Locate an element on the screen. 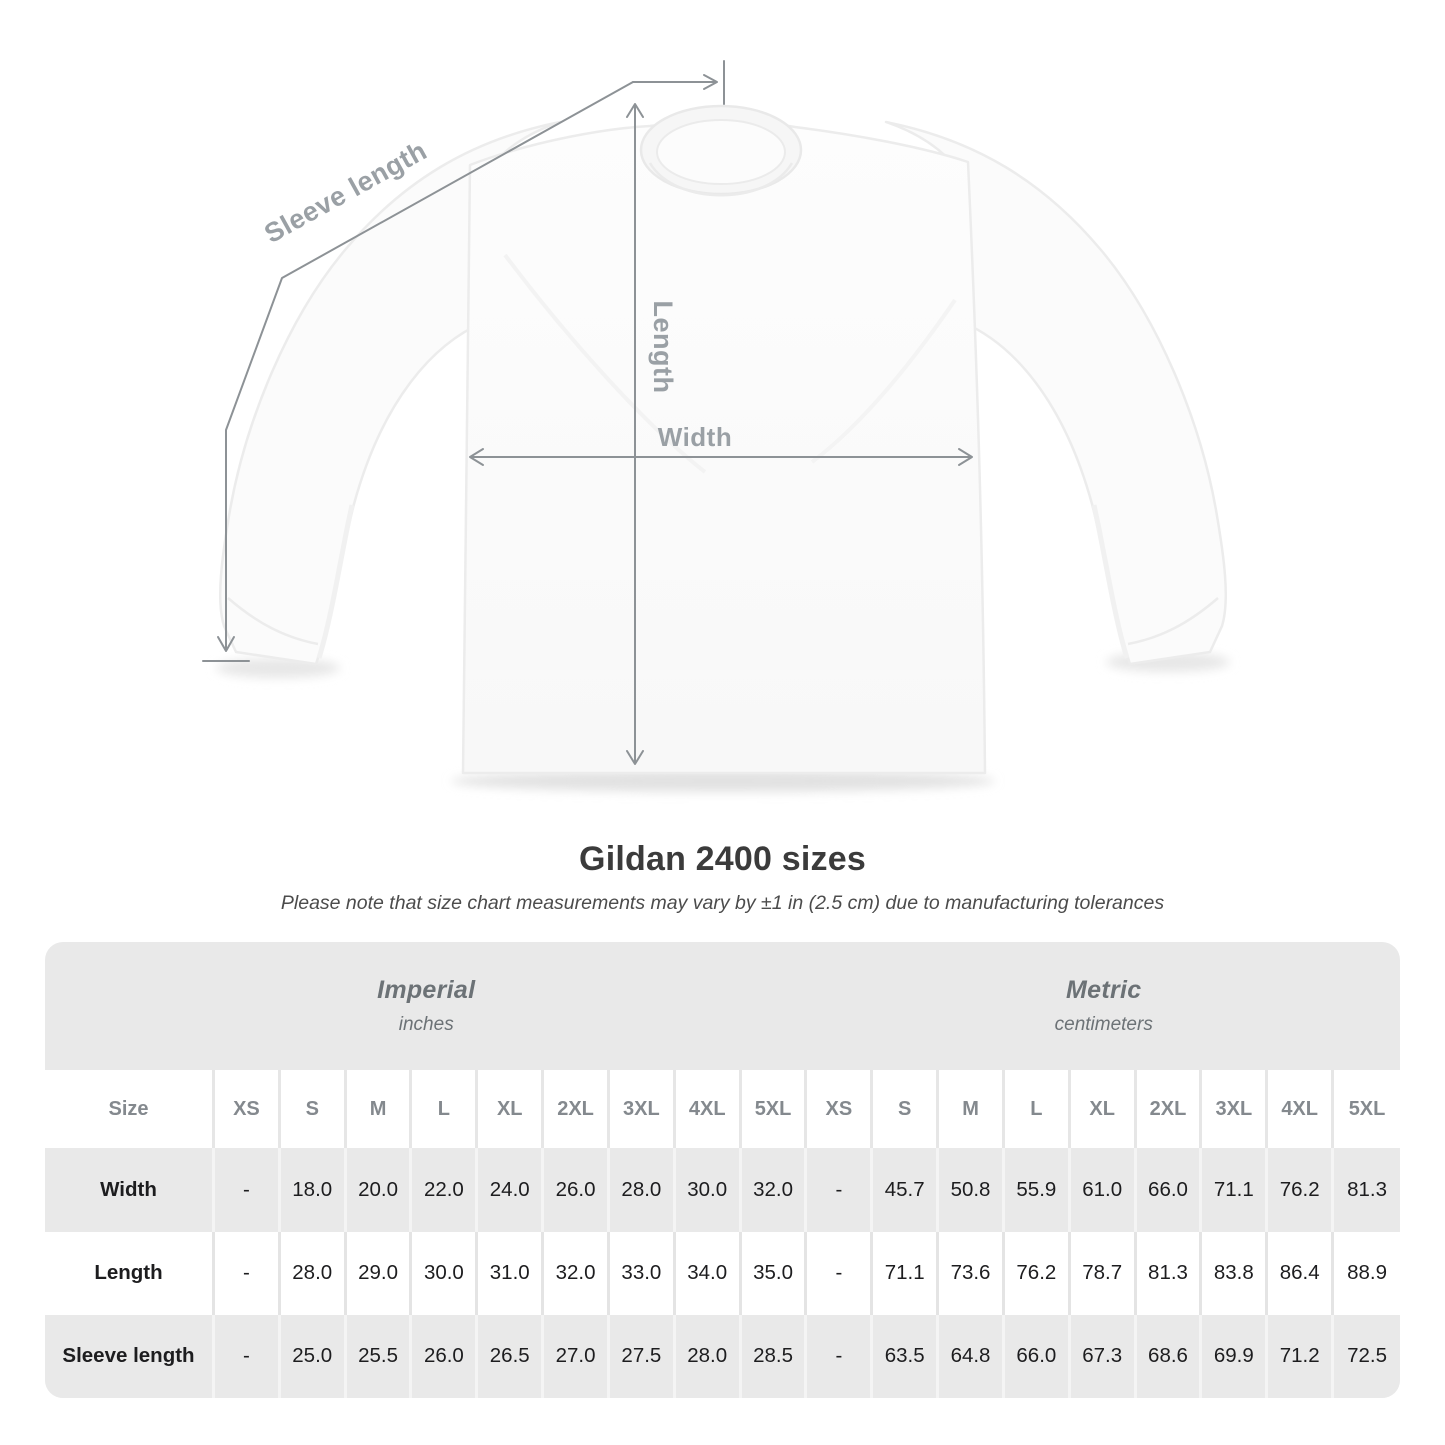 This screenshot has width=1445, height=1445. length-label: Length is located at coordinates (663, 347).